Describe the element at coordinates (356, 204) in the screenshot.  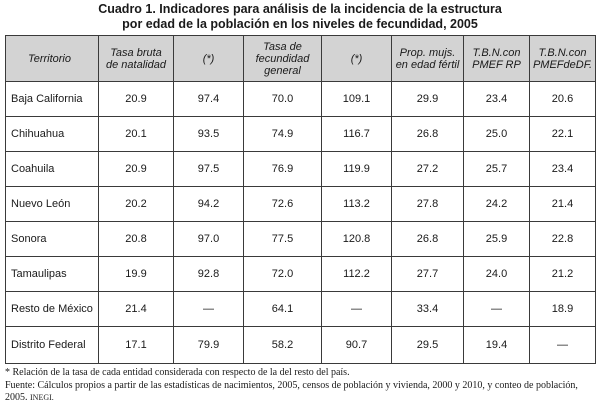
I see `value-cell: 113.2` at that location.